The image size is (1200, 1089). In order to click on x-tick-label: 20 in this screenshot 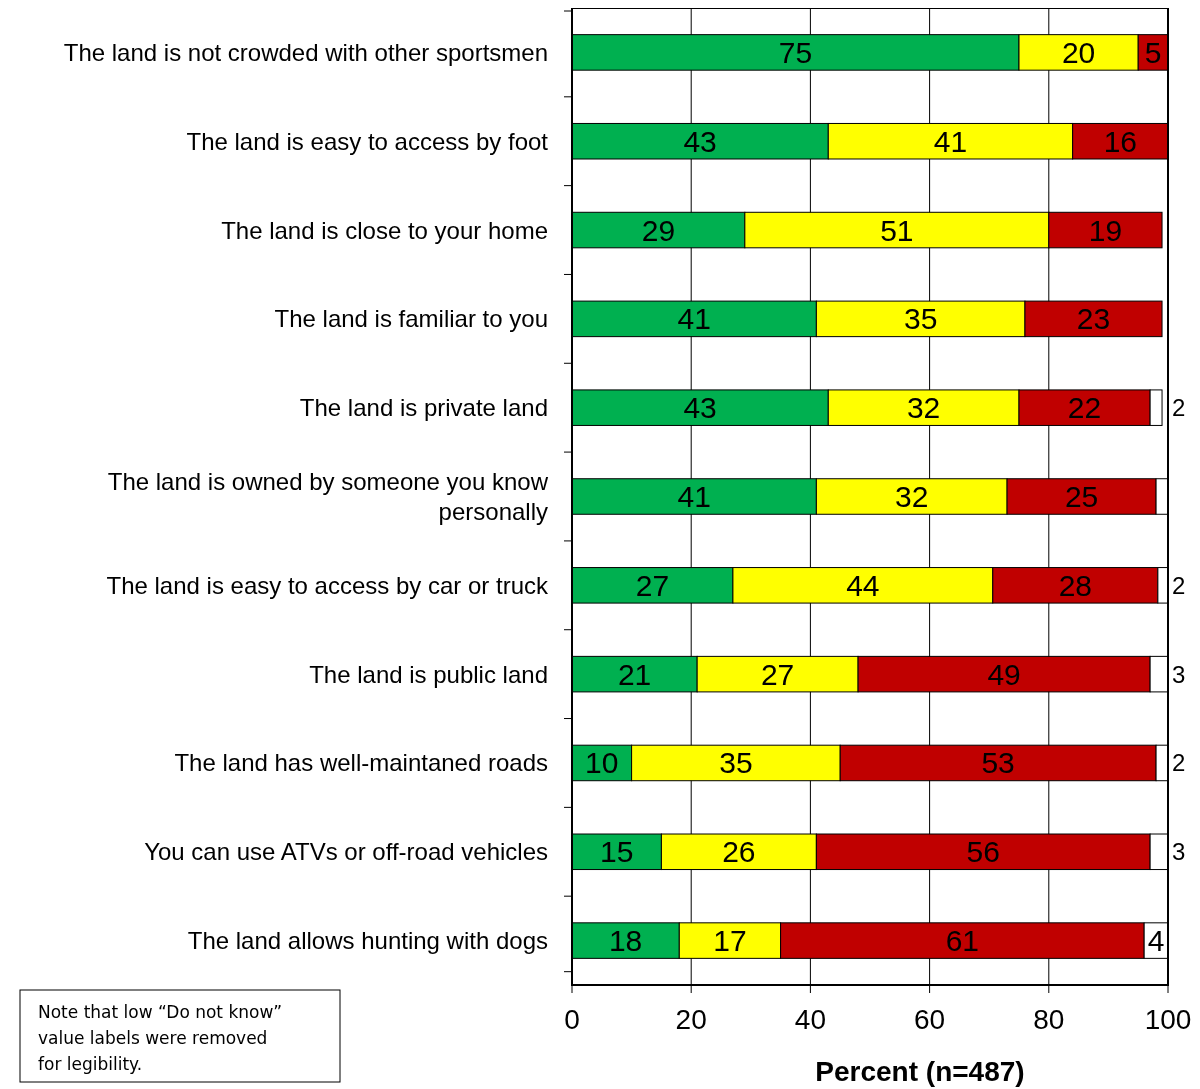, I will do `click(691, 1019)`.